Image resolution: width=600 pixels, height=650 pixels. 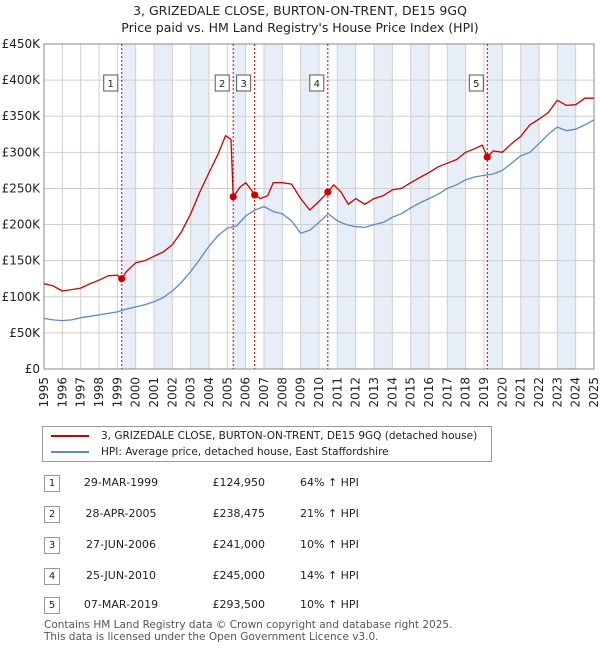 What do you see at coordinates (576, 392) in the screenshot?
I see `x-tick-label: 2024` at bounding box center [576, 392].